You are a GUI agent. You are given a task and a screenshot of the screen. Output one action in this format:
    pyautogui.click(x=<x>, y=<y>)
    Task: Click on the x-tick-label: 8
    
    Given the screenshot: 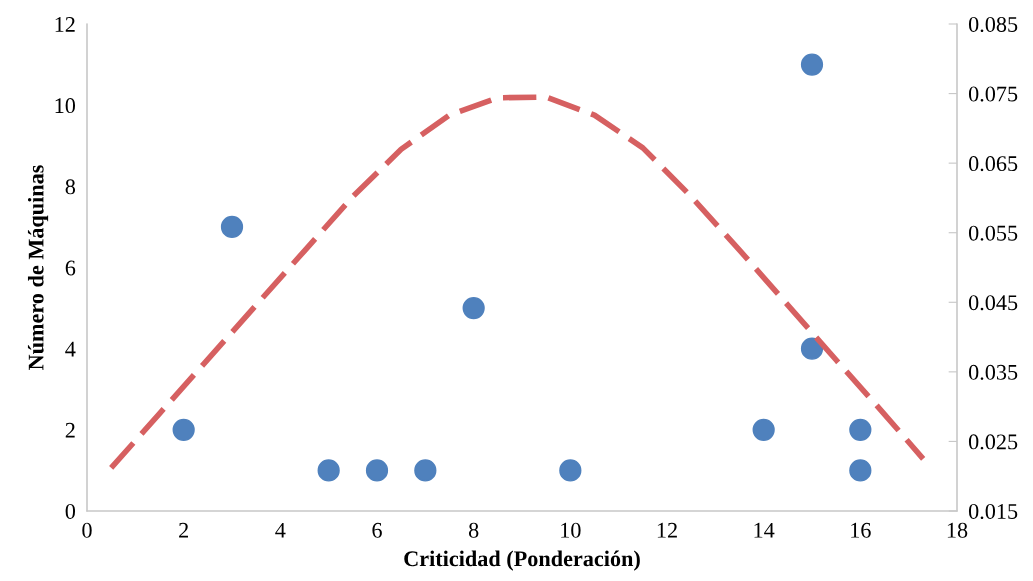 What is the action you would take?
    pyautogui.click(x=473, y=530)
    